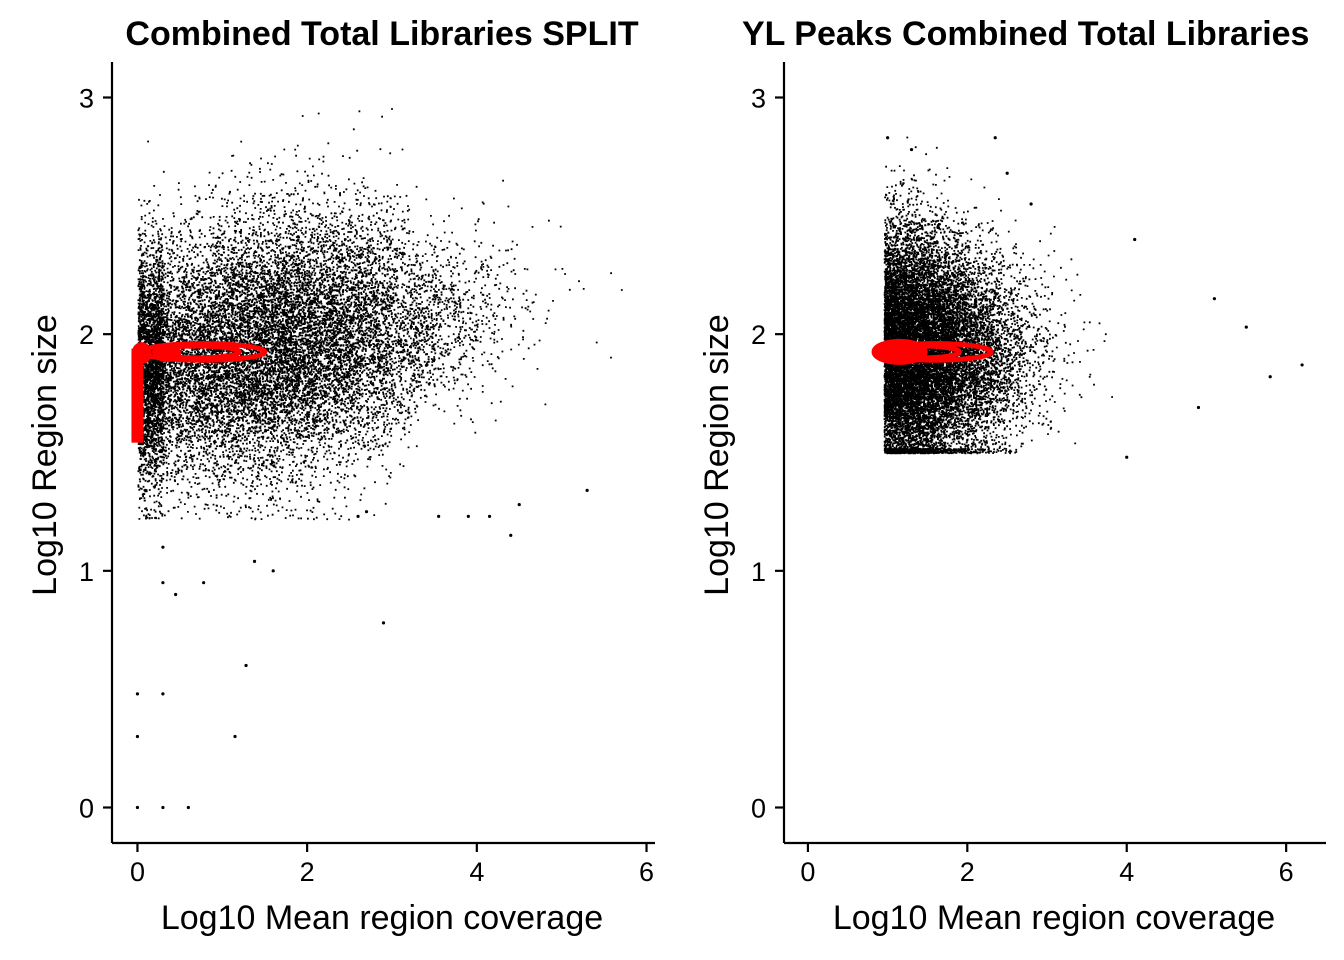 This screenshot has width=1344, height=960. What do you see at coordinates (307, 872) in the screenshot?
I see `x-tick-label-left-1: 2` at bounding box center [307, 872].